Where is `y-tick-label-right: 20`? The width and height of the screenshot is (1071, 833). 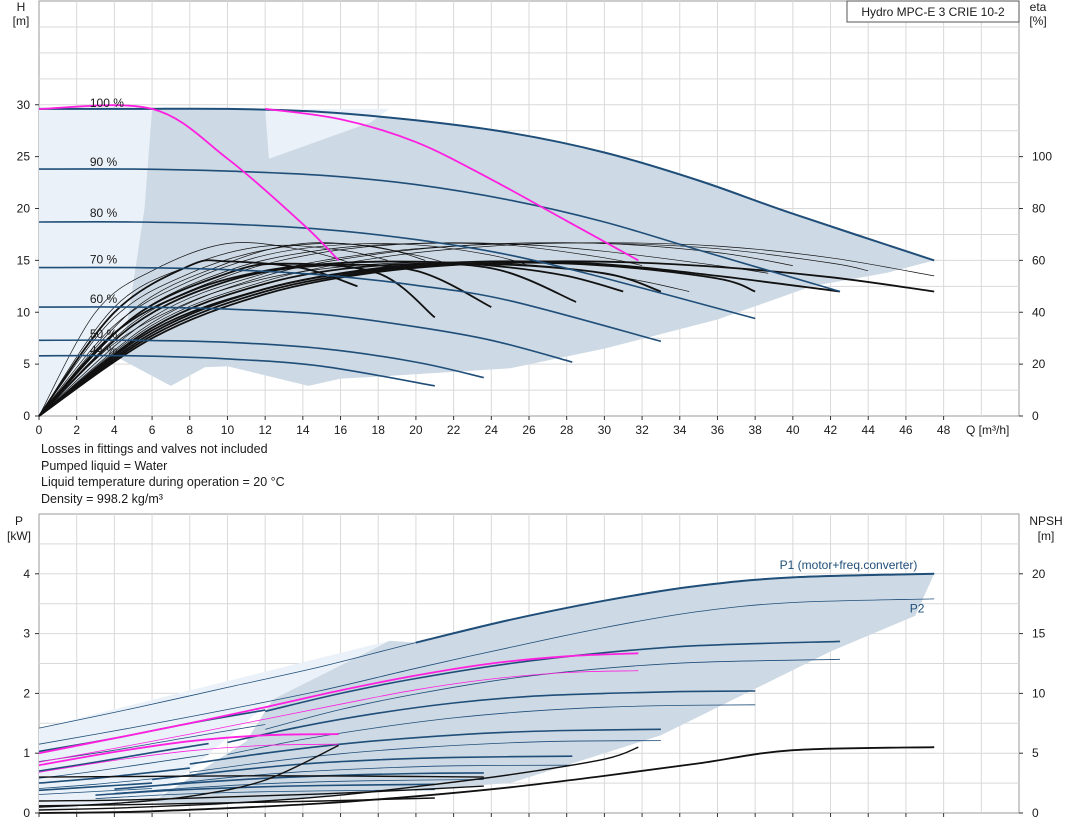 y-tick-label-right: 20 is located at coordinates (1039, 364).